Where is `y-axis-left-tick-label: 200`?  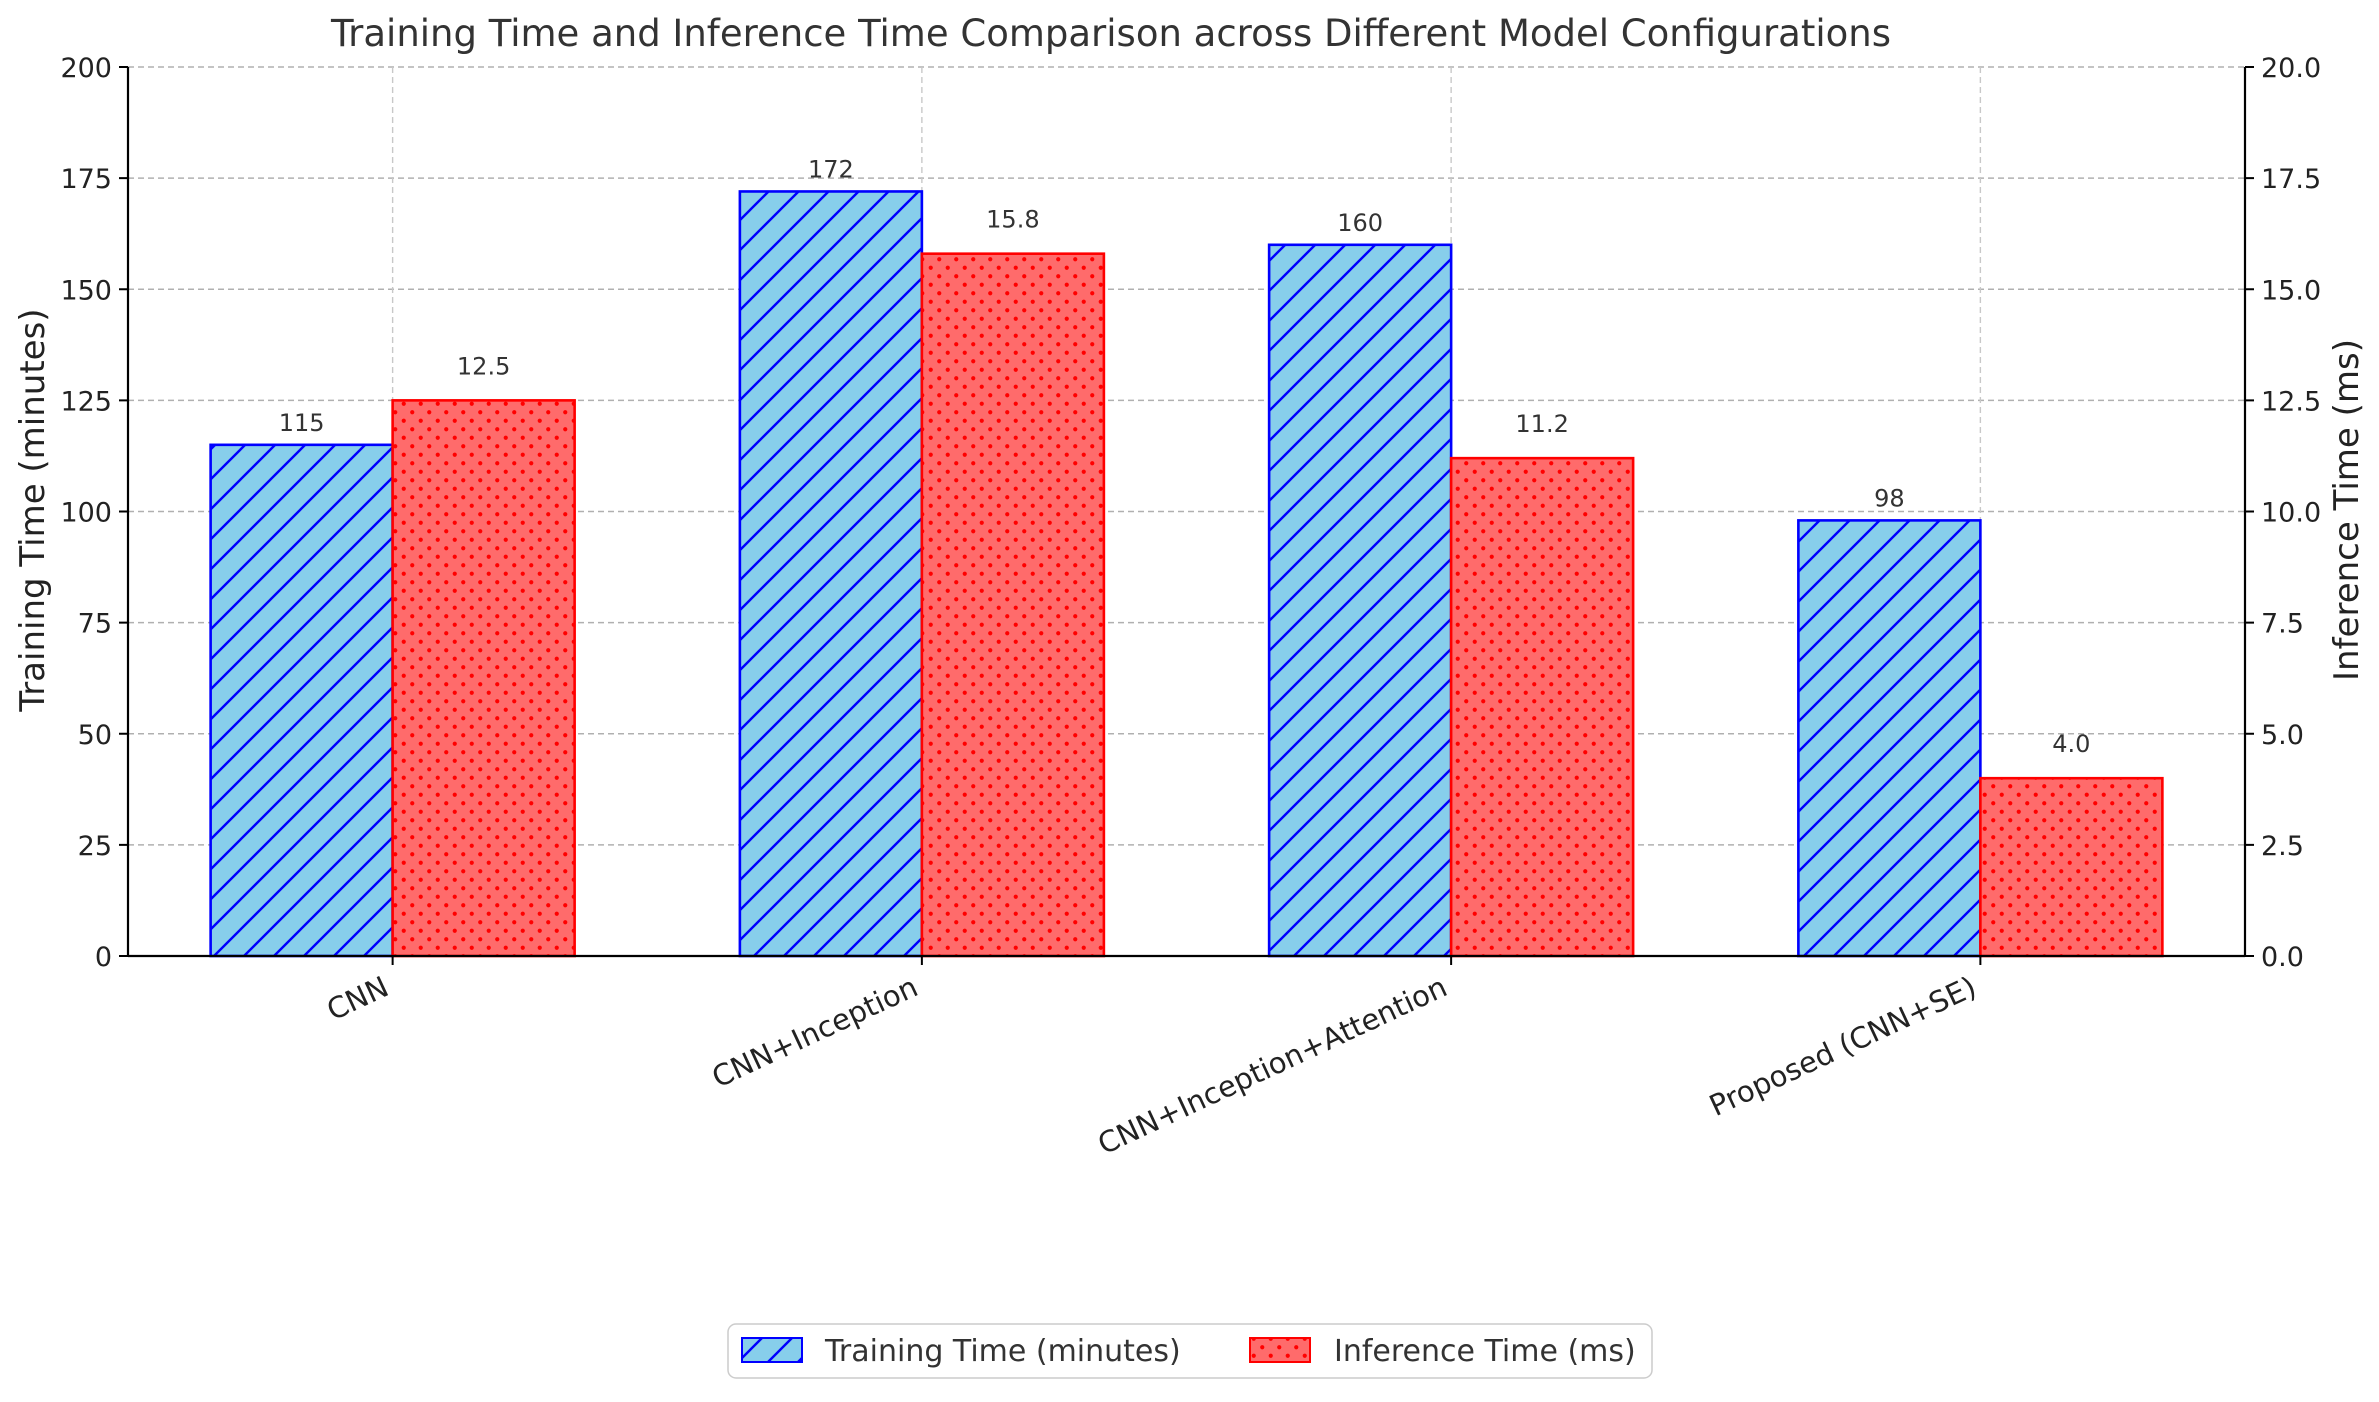 y-axis-left-tick-label: 200 is located at coordinates (86, 68).